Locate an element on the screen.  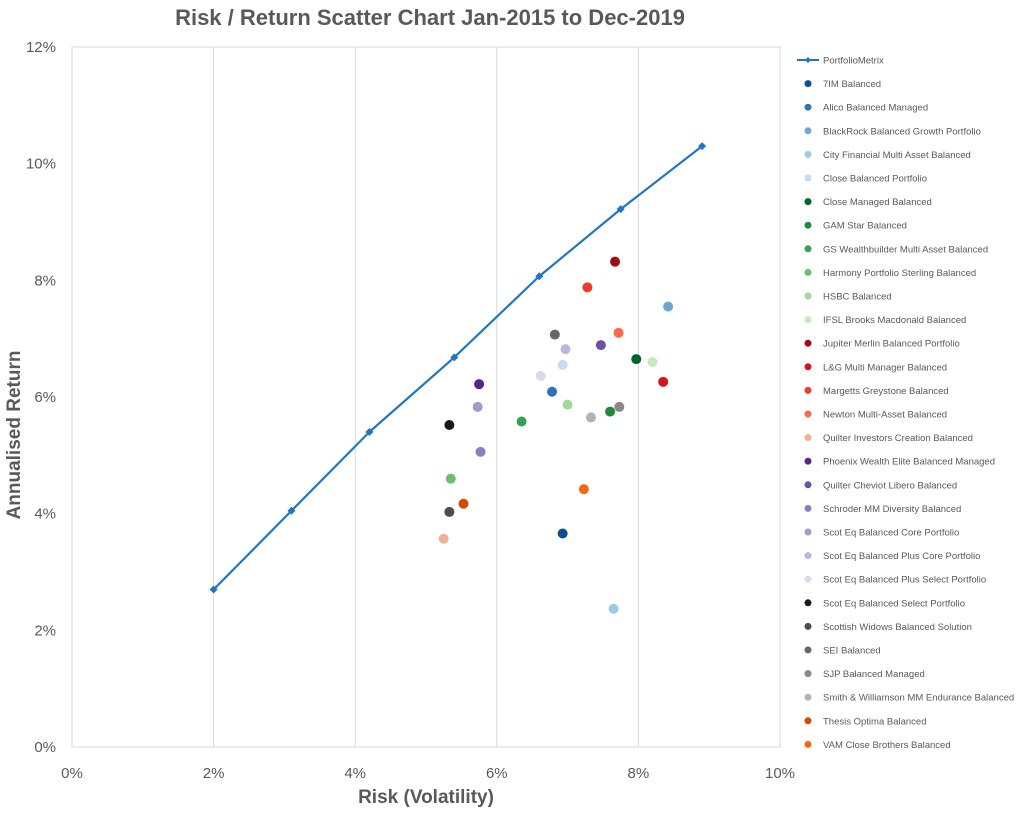
legend-item: Newton Multi-Asset Balanced is located at coordinates (875, 415).